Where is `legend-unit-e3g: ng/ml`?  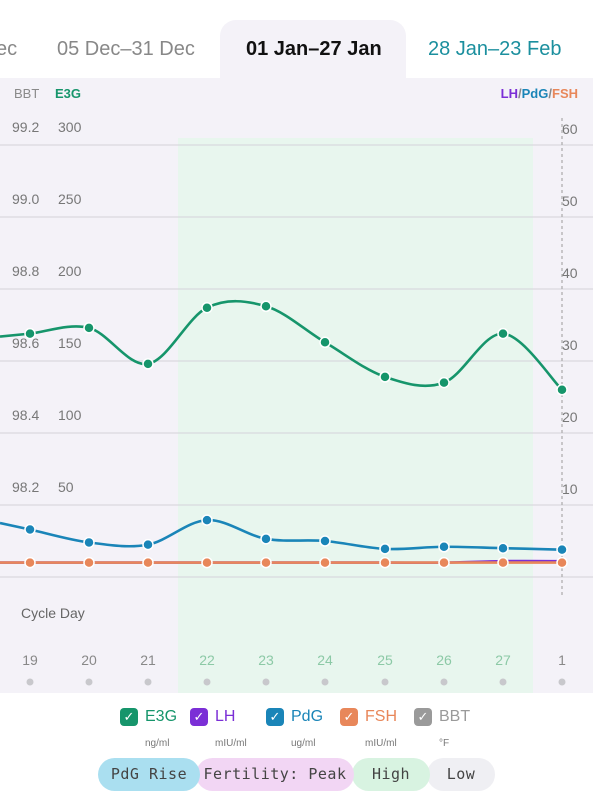 legend-unit-e3g: ng/ml is located at coordinates (157, 743).